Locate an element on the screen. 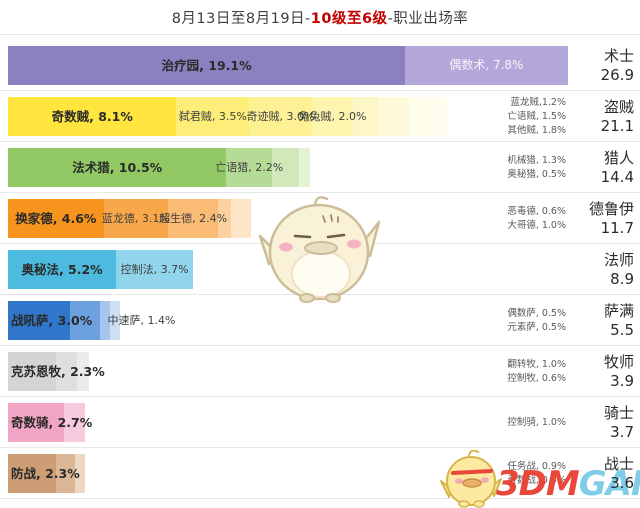  segment-label: 控制法, 3.7% is located at coordinates (154, 269).